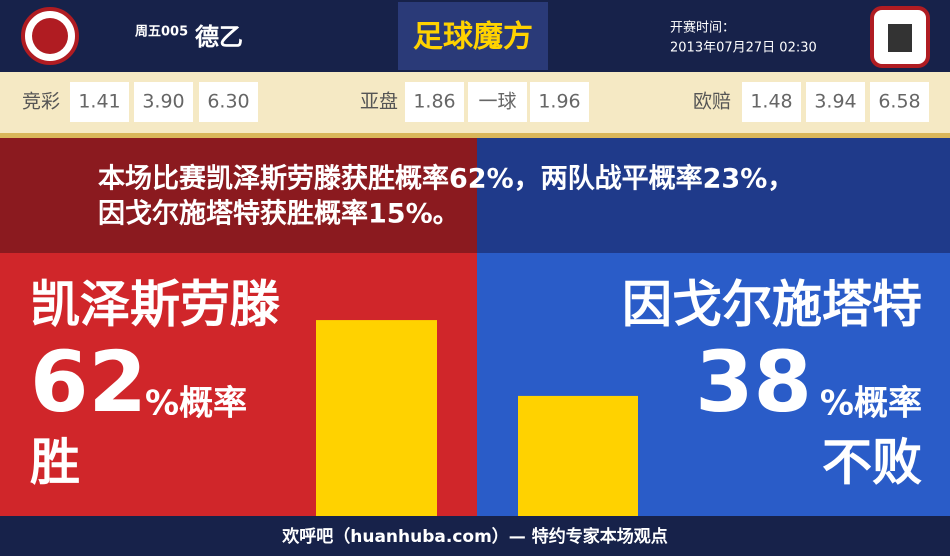  I want to click on brand-bg, so click(473, 36).